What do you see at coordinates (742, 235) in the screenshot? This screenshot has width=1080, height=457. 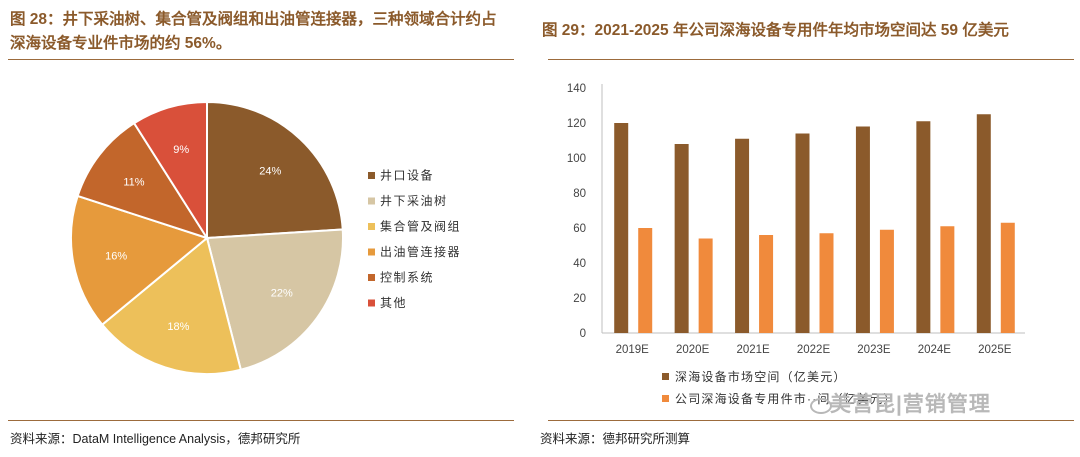 I see `bar-market-2021E` at bounding box center [742, 235].